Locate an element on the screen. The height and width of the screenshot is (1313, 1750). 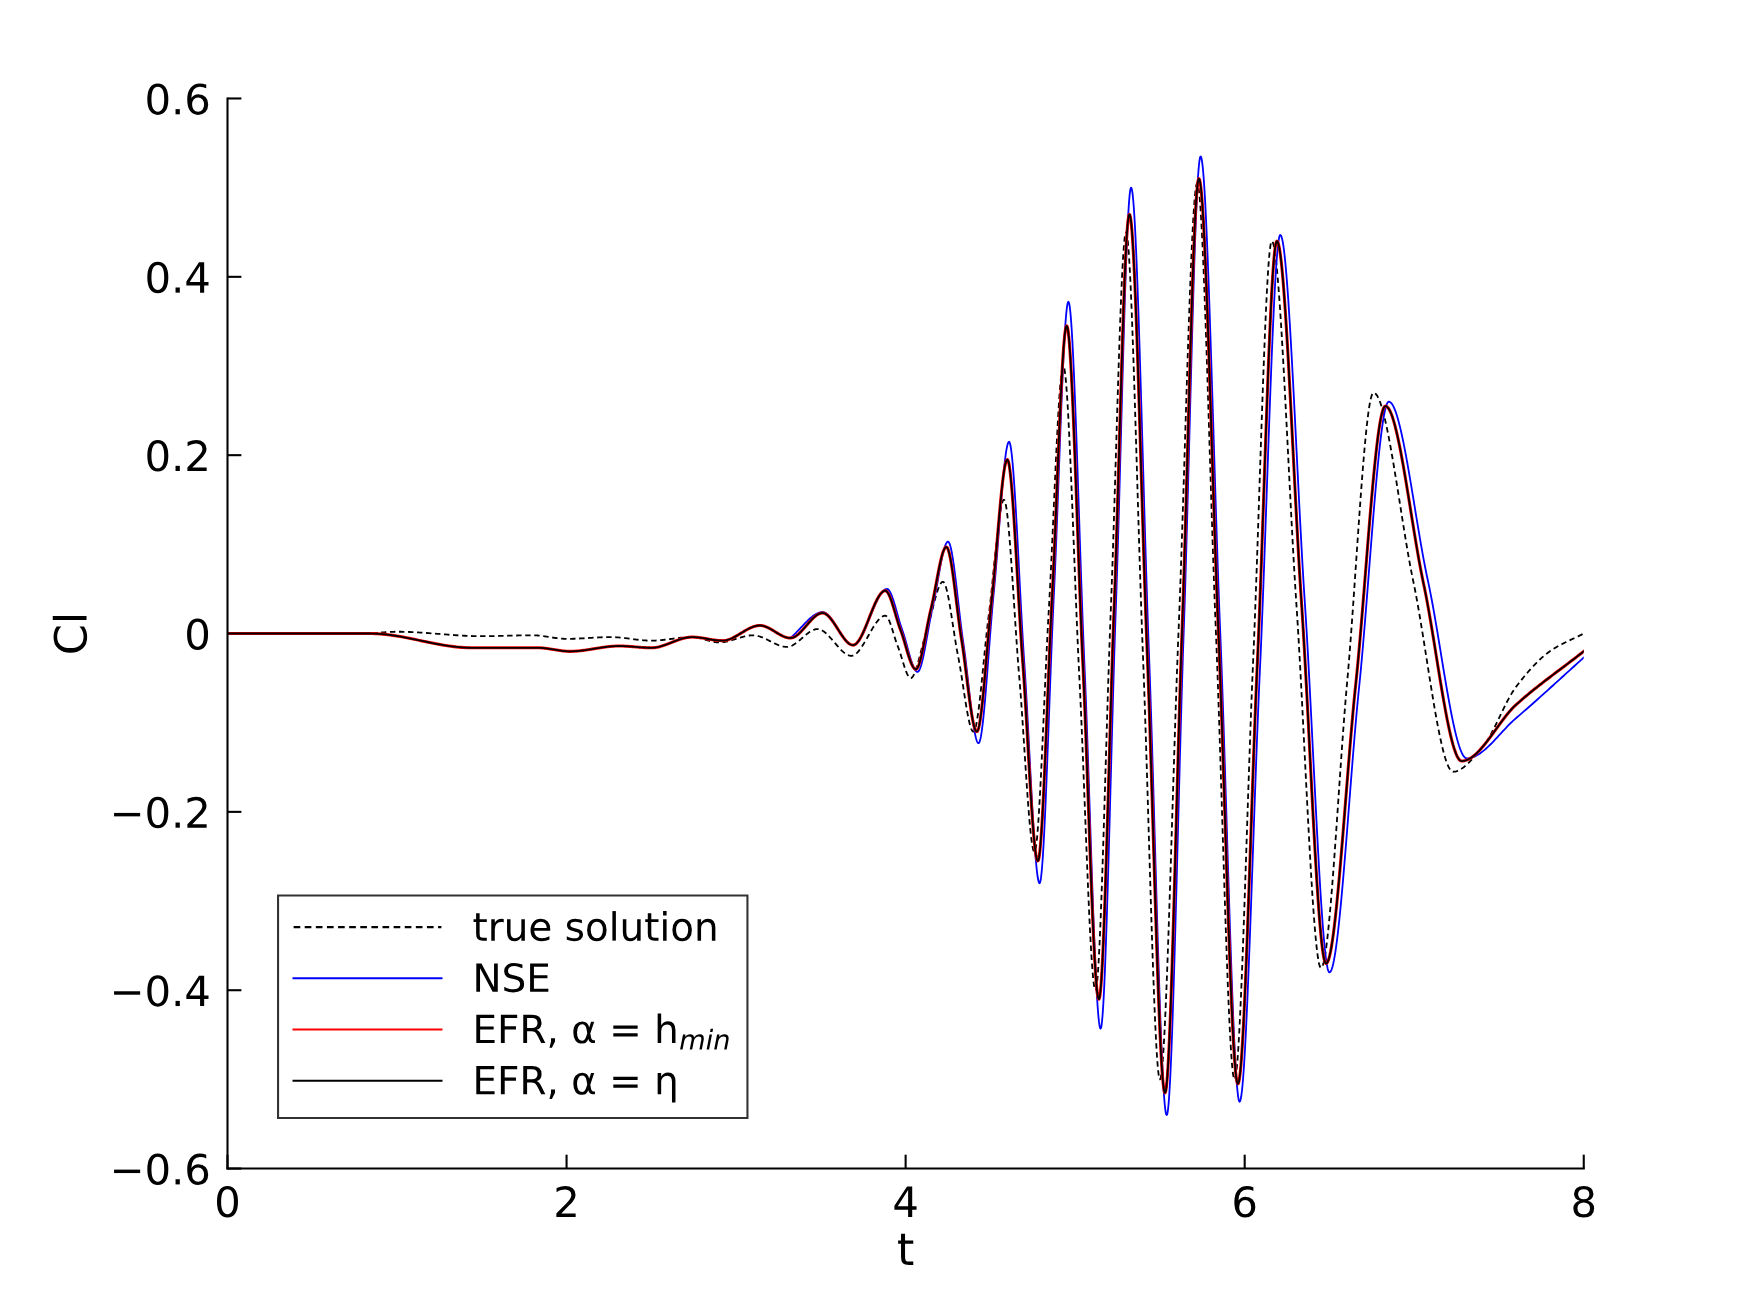
x-tick-label: 8 is located at coordinates (1584, 1201).